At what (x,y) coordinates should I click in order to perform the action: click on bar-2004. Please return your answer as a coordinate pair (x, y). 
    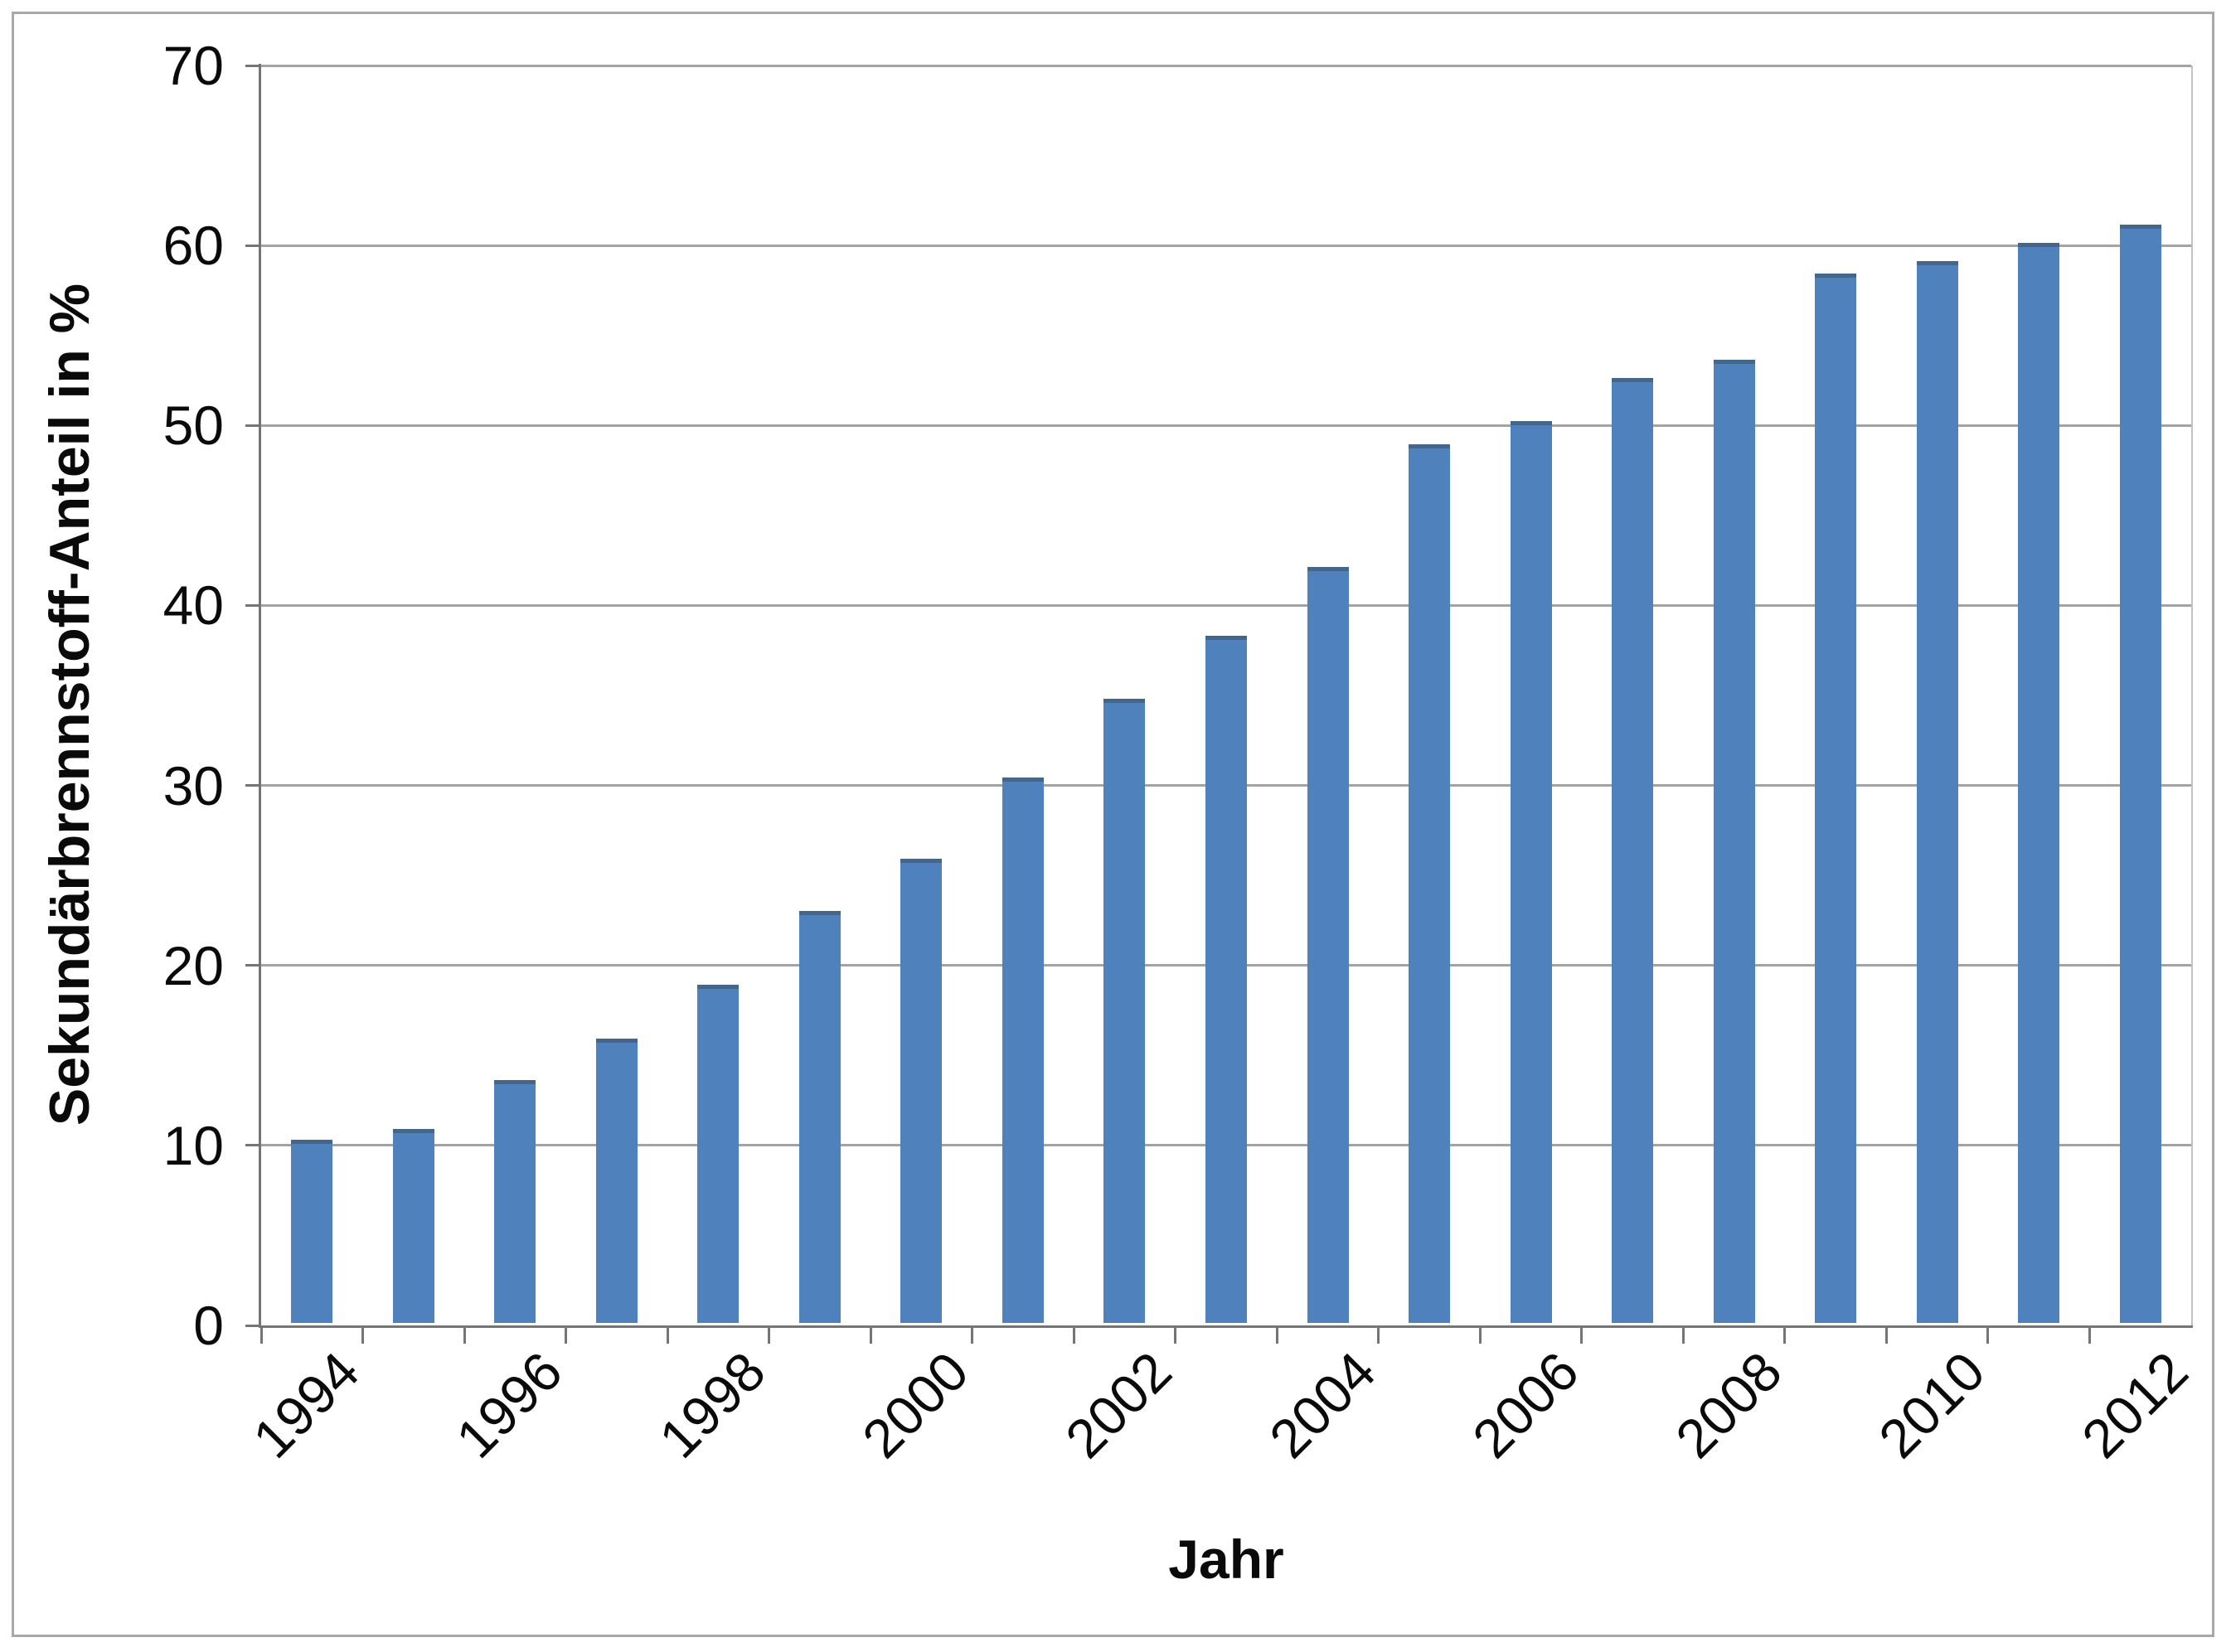
    Looking at the image, I should click on (1328, 945).